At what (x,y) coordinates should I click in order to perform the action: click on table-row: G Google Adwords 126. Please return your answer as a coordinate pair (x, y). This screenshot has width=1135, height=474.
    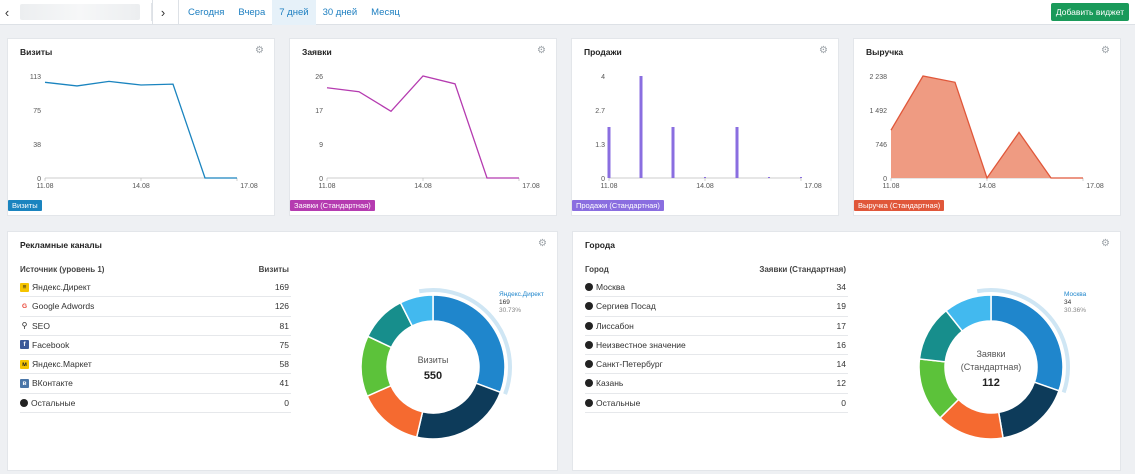
    Looking at the image, I should click on (155, 307).